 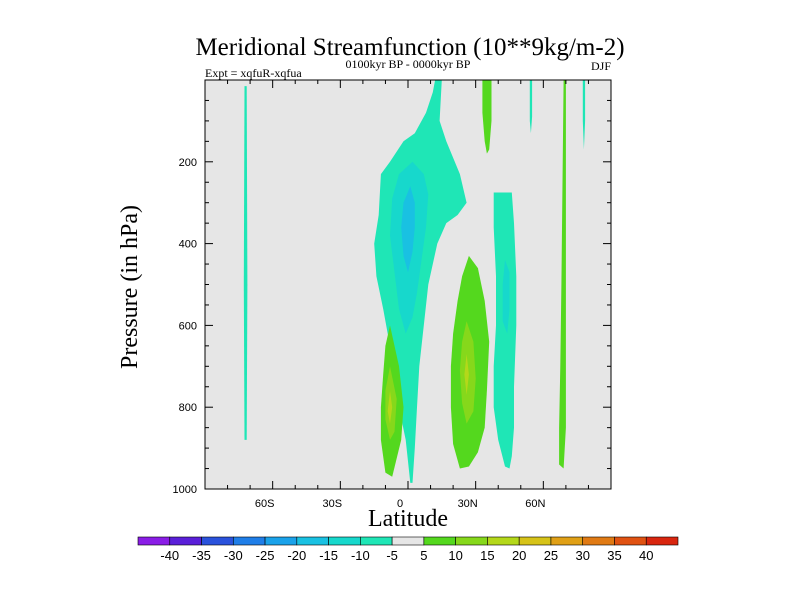 I want to click on chart-title: Meridional Streamfunction (10**9kg/m-2), so click(x=409, y=47).